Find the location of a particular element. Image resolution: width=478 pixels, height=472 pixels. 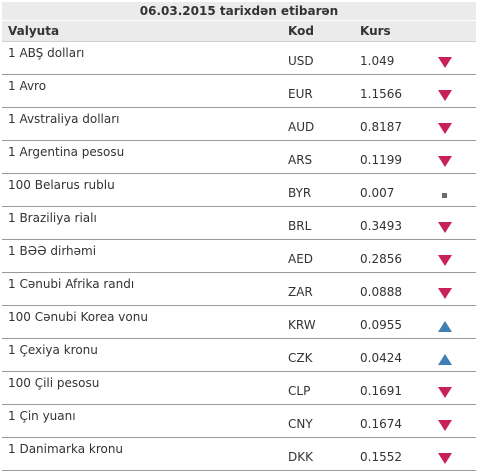

currency-rate: 0.1674 is located at coordinates (381, 424).